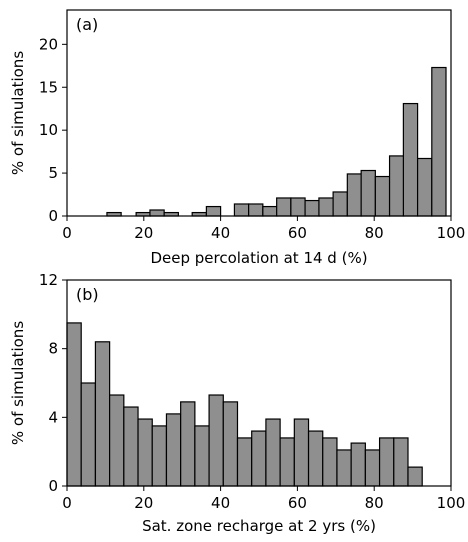  I want to click on panel-a-y-tick-label: 5, so click(53, 173).